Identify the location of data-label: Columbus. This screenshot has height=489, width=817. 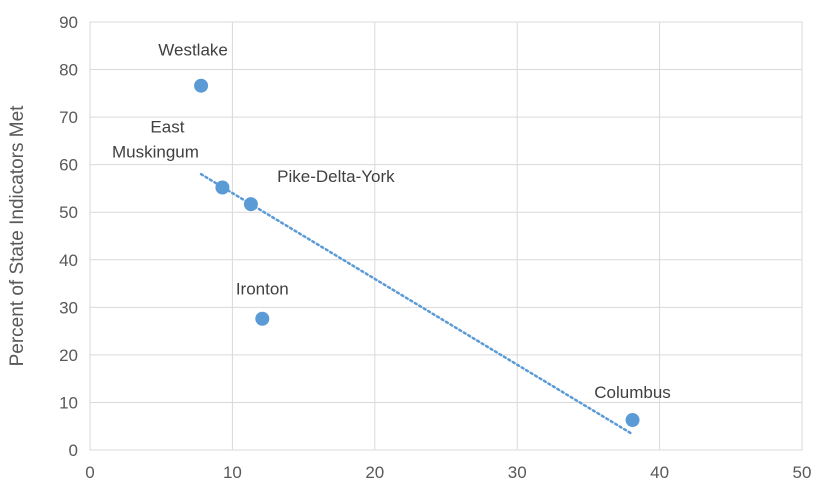
(632, 392).